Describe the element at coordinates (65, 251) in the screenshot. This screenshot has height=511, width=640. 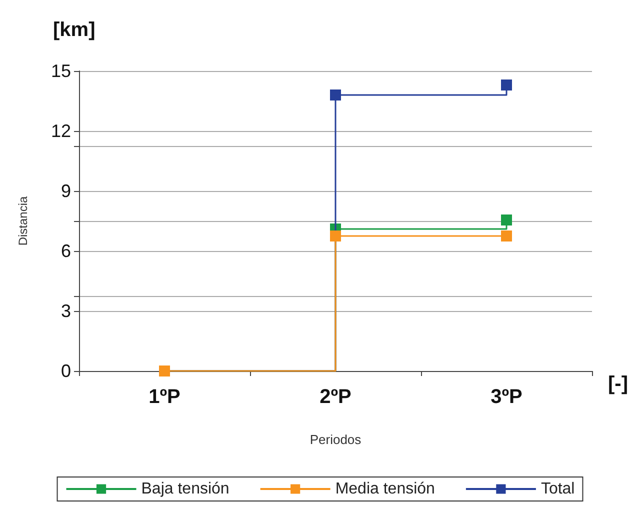
I see `y-tick-label: 6` at that location.